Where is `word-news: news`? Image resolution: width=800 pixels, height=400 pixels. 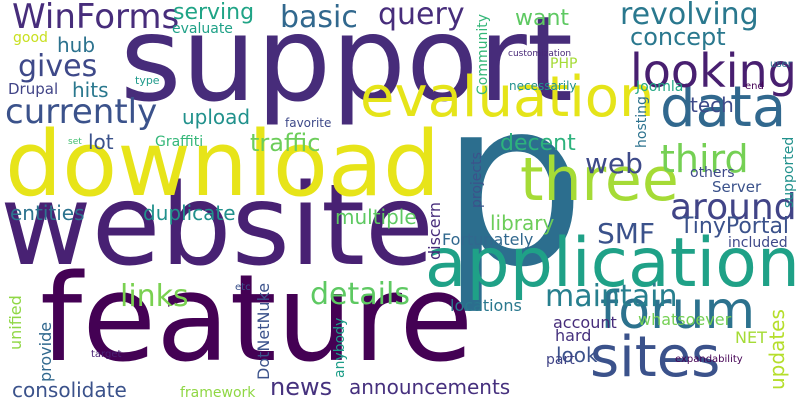
word-news: news is located at coordinates (301, 386).